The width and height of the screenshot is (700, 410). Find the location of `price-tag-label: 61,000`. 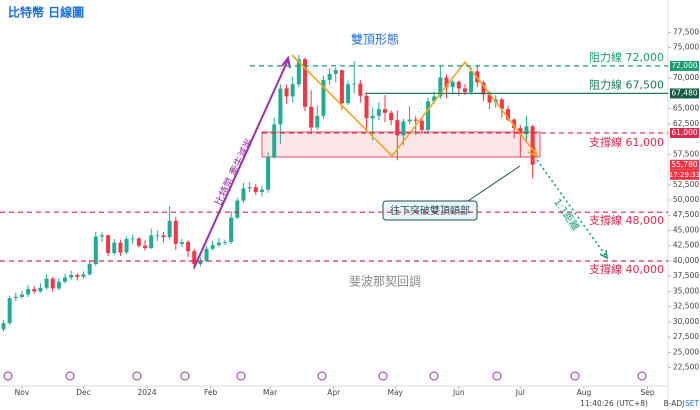

price-tag-label: 61,000 is located at coordinates (684, 132).